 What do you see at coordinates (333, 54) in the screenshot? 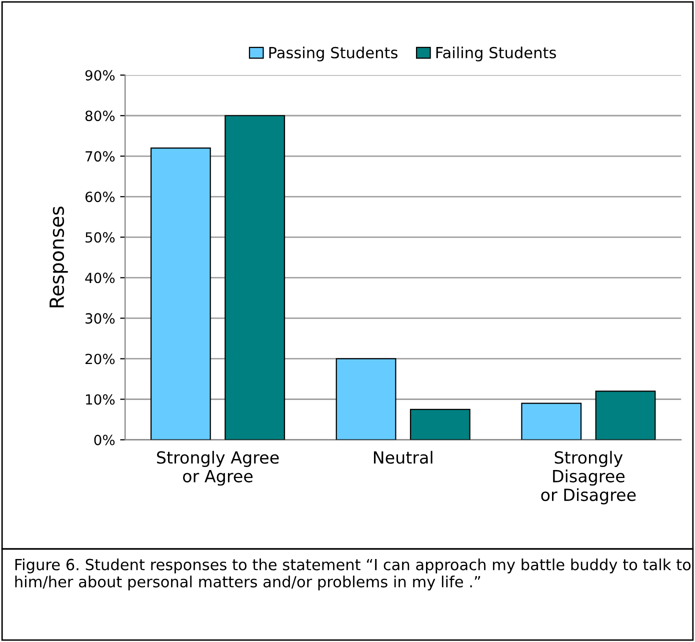
I see `legend-label: Passing Students` at bounding box center [333, 54].